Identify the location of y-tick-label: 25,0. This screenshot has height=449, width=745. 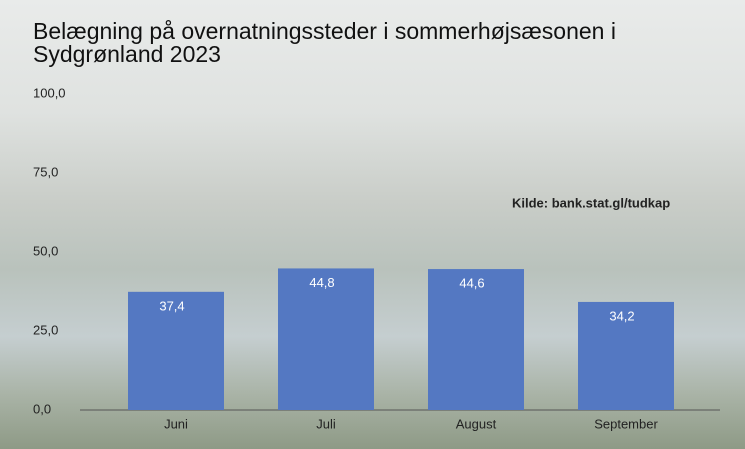
(45, 329).